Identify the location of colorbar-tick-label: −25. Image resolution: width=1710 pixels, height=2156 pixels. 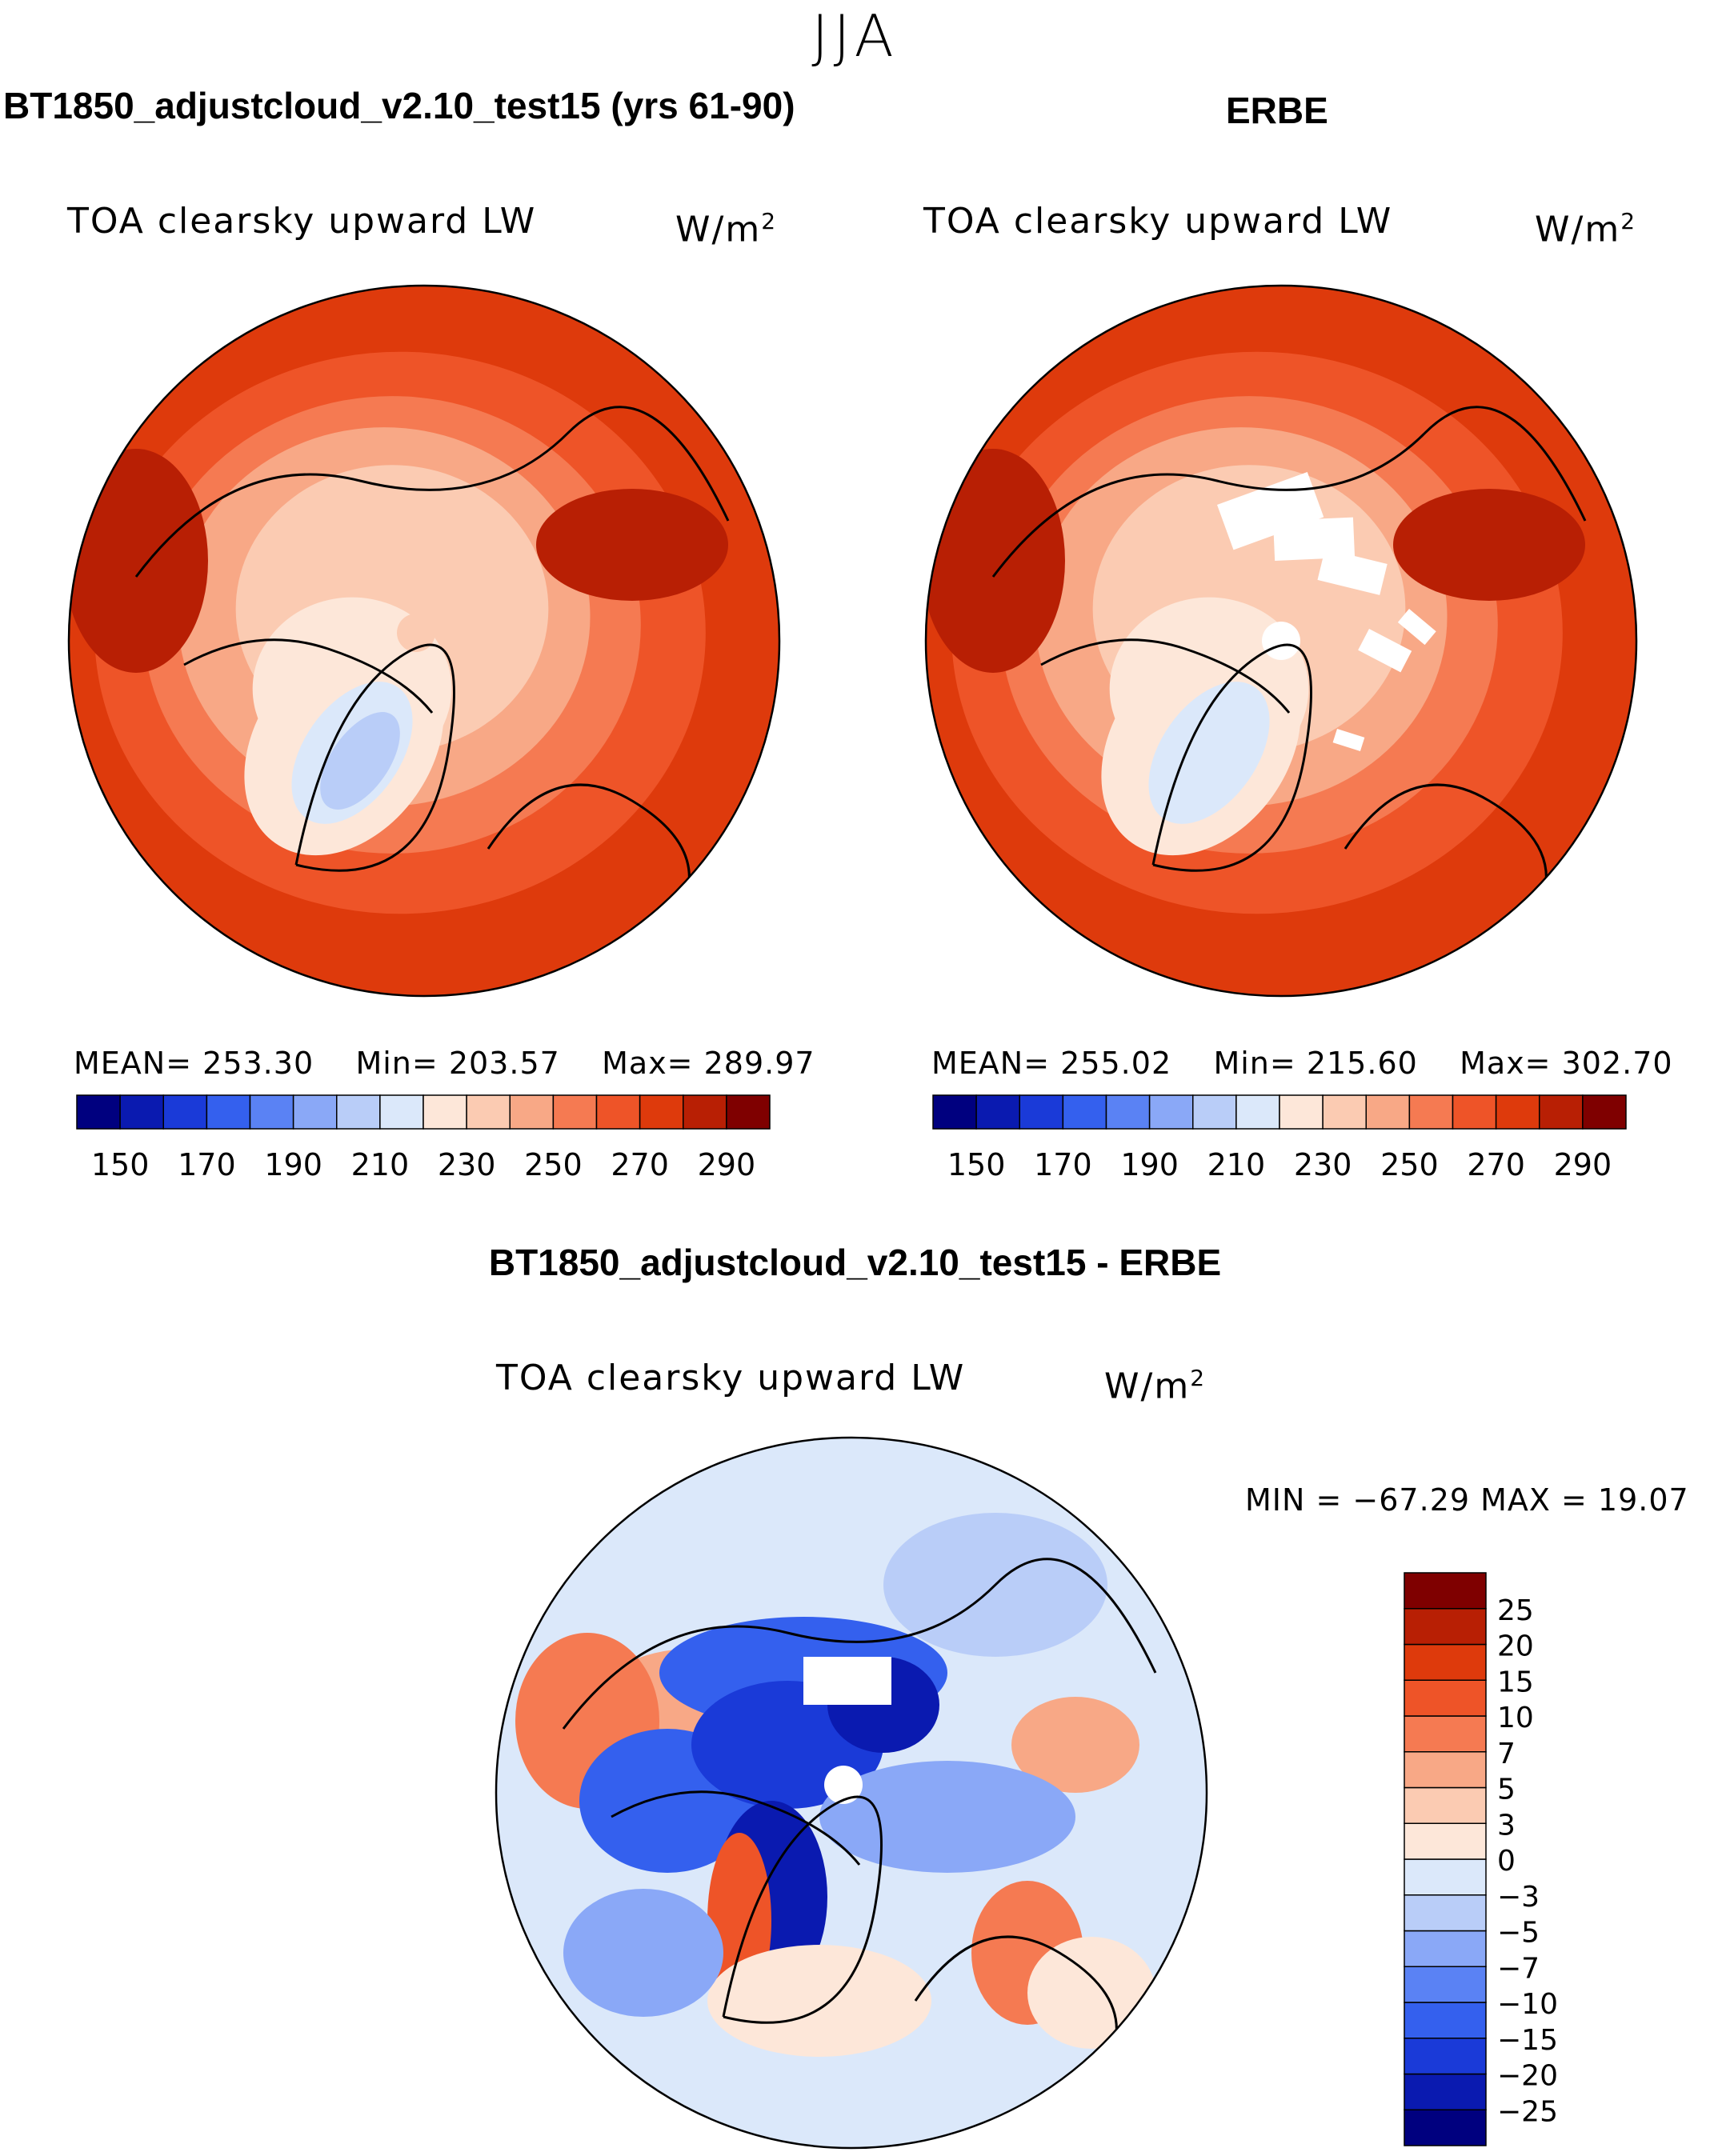
(1527, 2111).